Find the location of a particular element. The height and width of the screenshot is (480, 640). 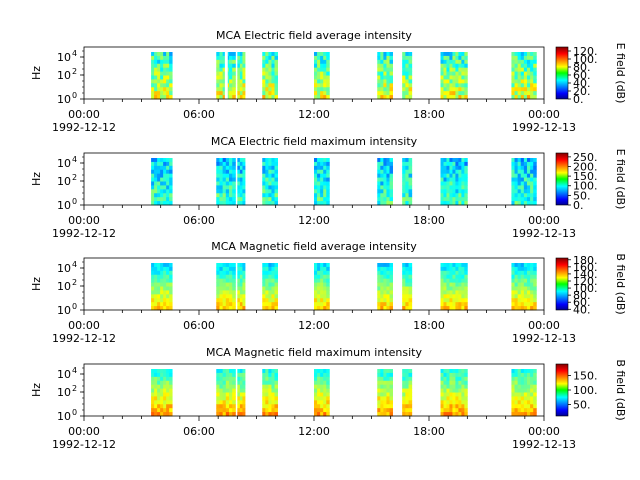

colorbar is located at coordinates (562, 284).